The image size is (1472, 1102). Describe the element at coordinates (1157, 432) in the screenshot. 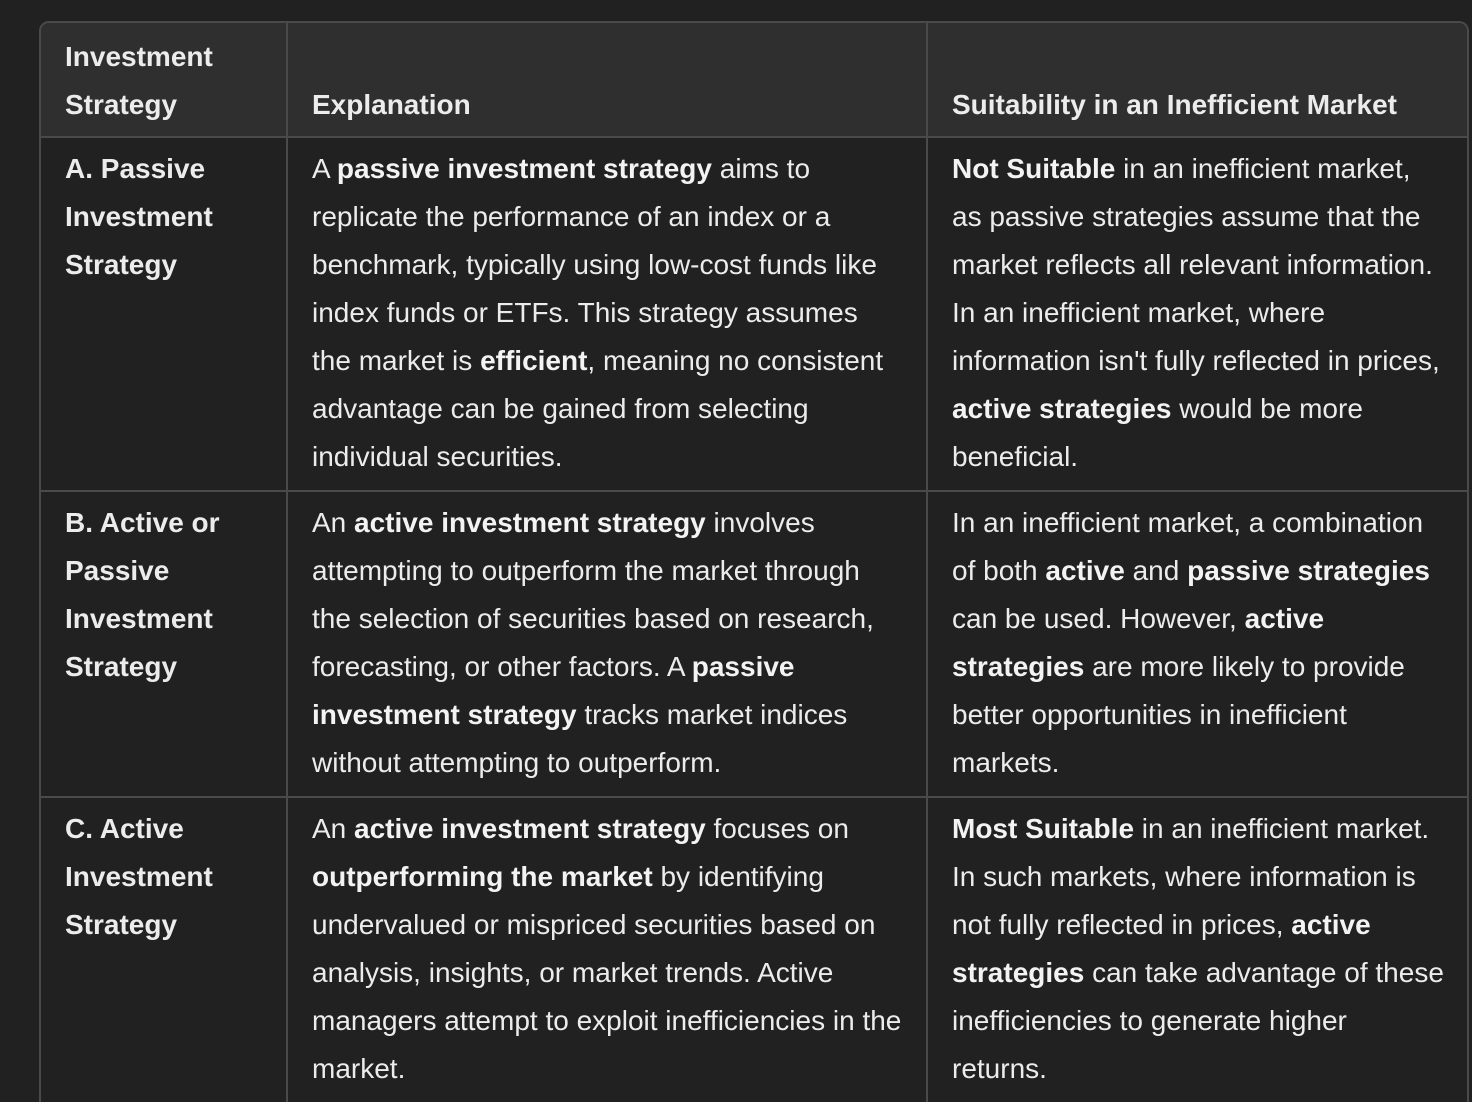

I see `text: would be more beneficial.` at that location.